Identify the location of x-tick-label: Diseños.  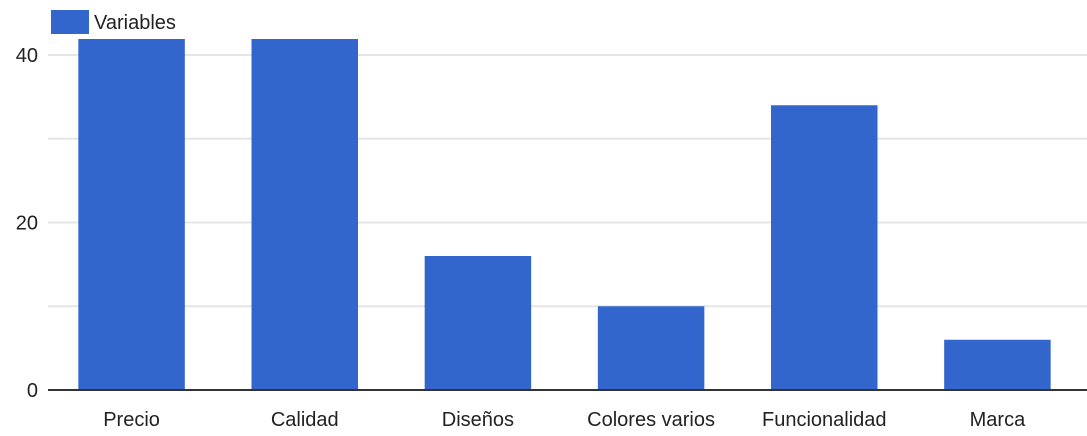
(478, 420).